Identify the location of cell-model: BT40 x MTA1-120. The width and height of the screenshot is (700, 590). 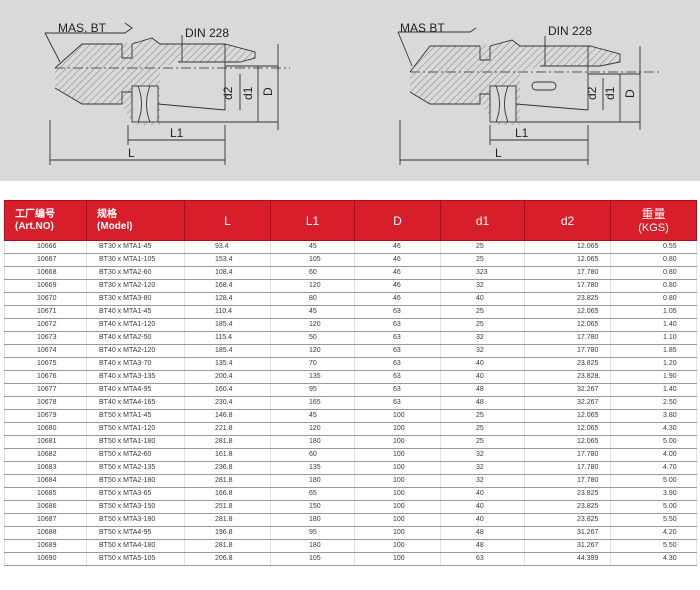
(135, 325).